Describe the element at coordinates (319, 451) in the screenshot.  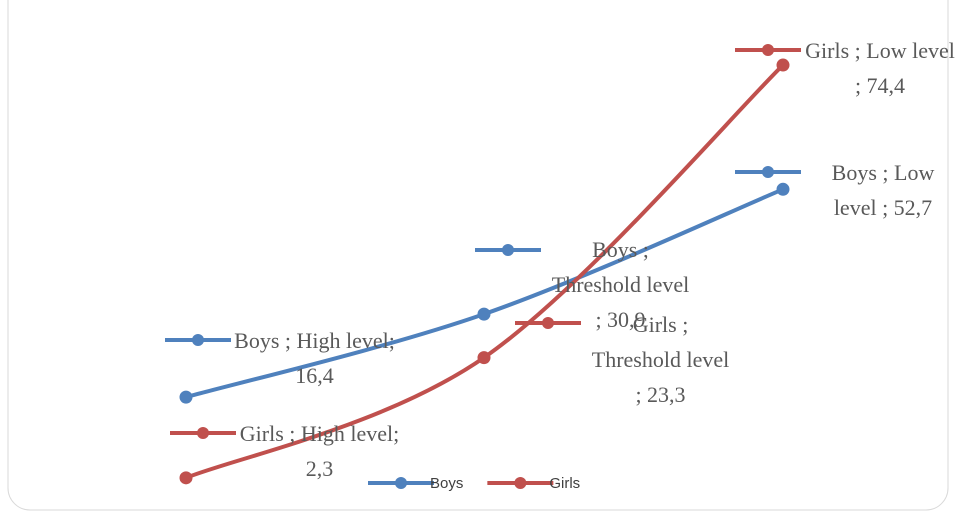
I see `data-label: Girls ; High level; 2,3` at that location.